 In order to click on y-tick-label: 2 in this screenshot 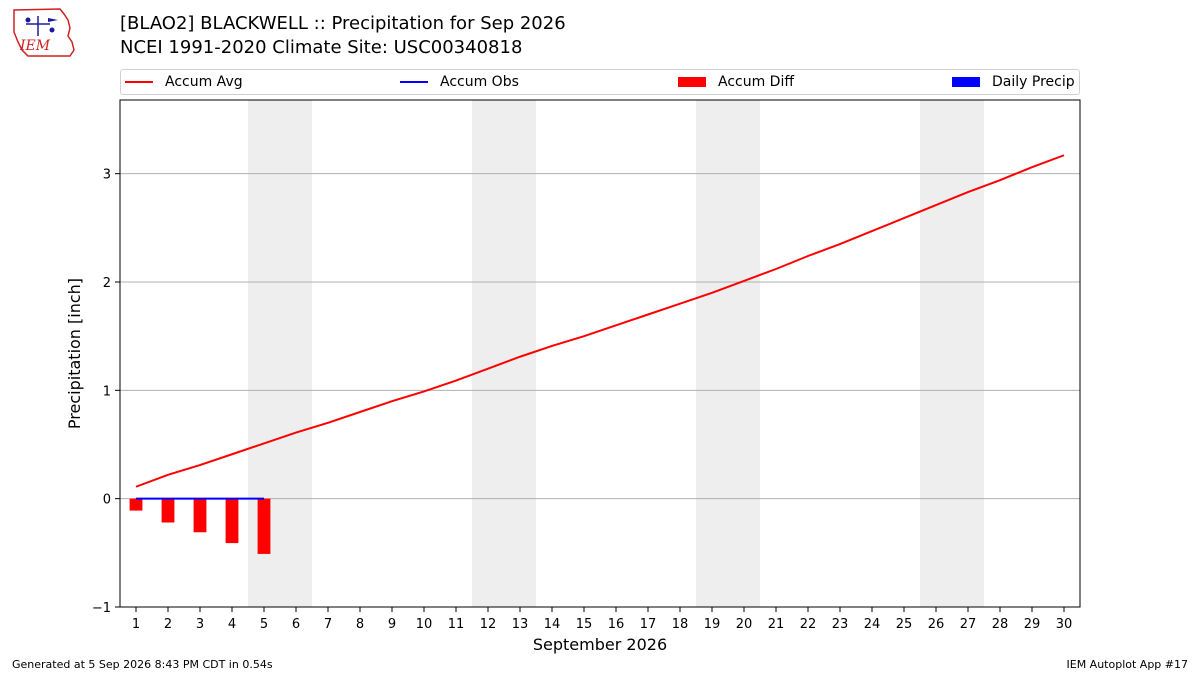, I will do `click(107, 283)`.